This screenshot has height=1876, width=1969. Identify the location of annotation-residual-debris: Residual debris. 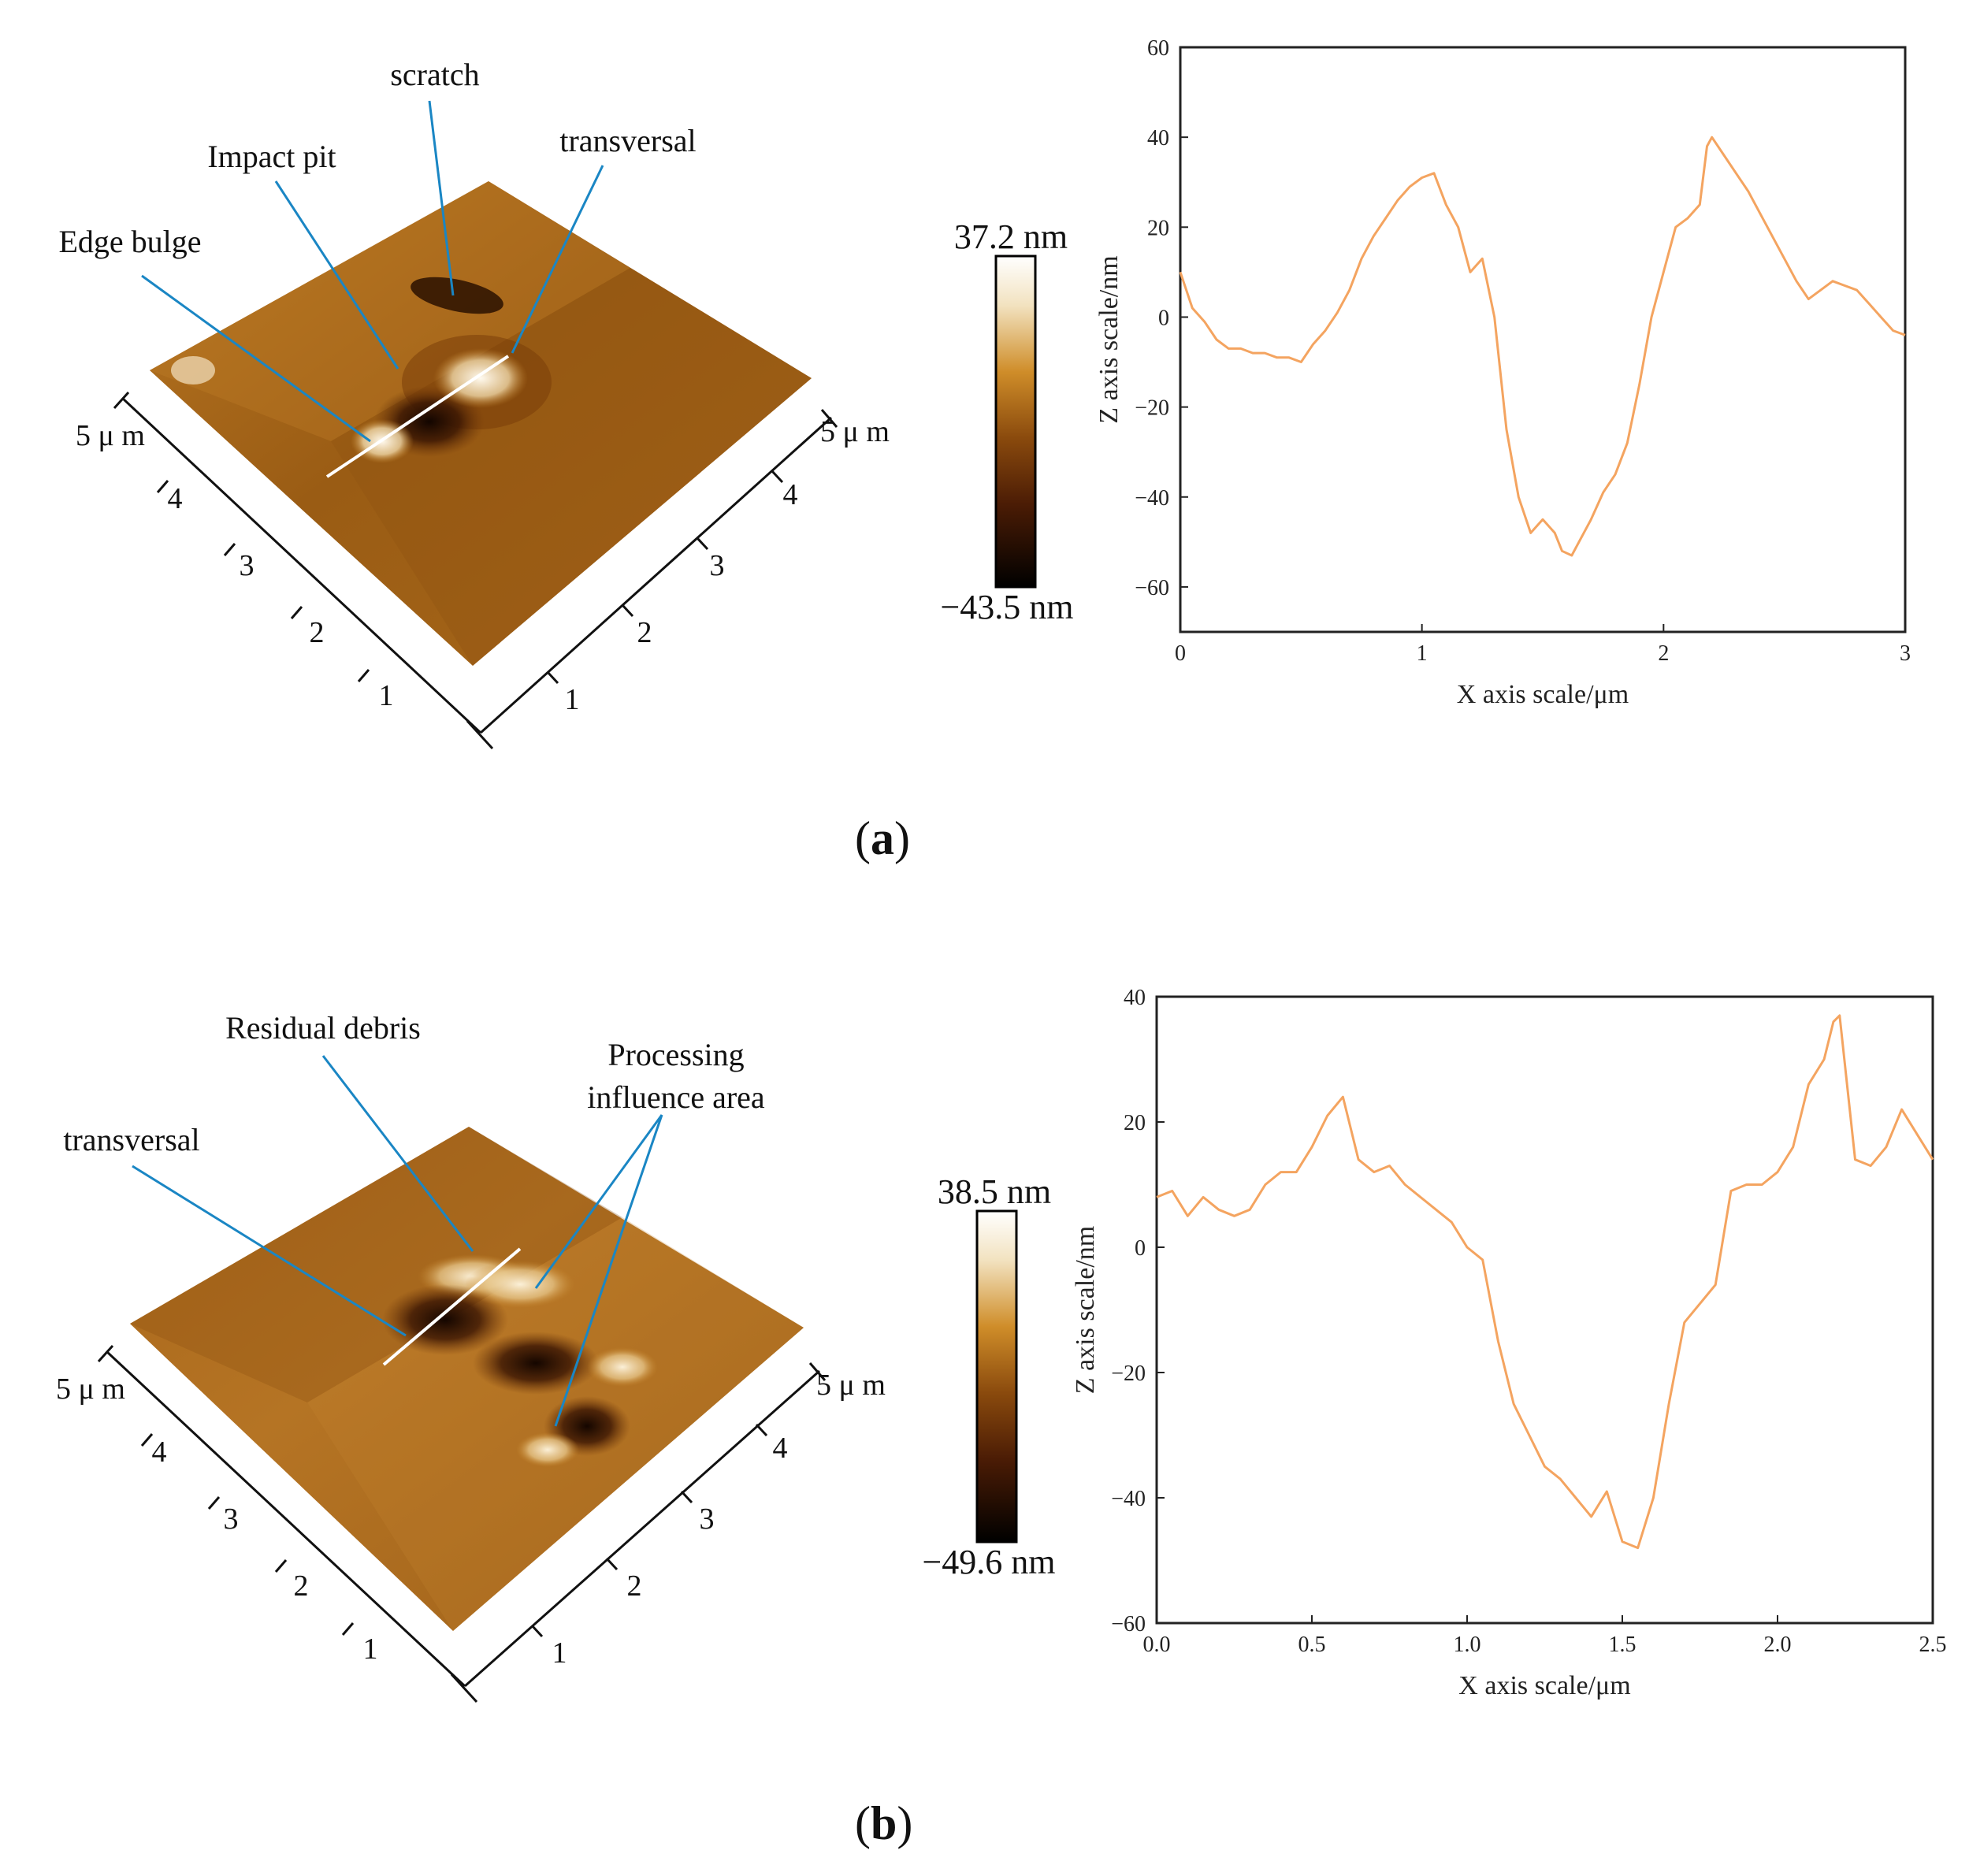
(323, 1028).